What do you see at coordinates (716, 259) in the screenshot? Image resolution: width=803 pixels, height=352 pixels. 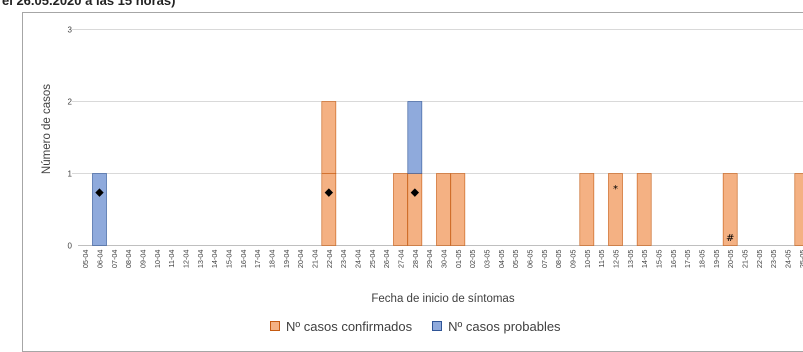 I see `x-tick-label: 19-05` at bounding box center [716, 259].